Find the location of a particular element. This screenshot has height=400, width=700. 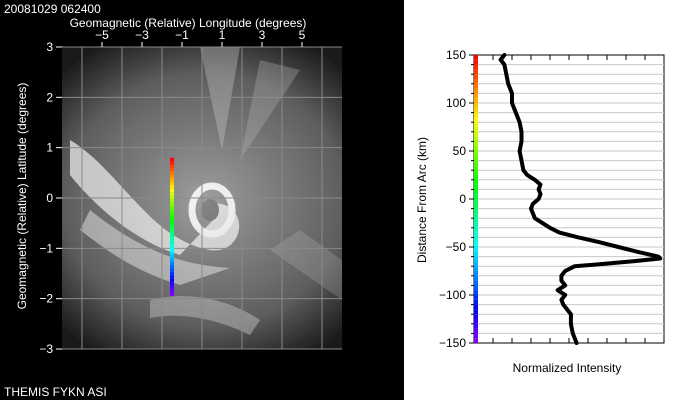

x-tick-label: 5 is located at coordinates (302, 35).